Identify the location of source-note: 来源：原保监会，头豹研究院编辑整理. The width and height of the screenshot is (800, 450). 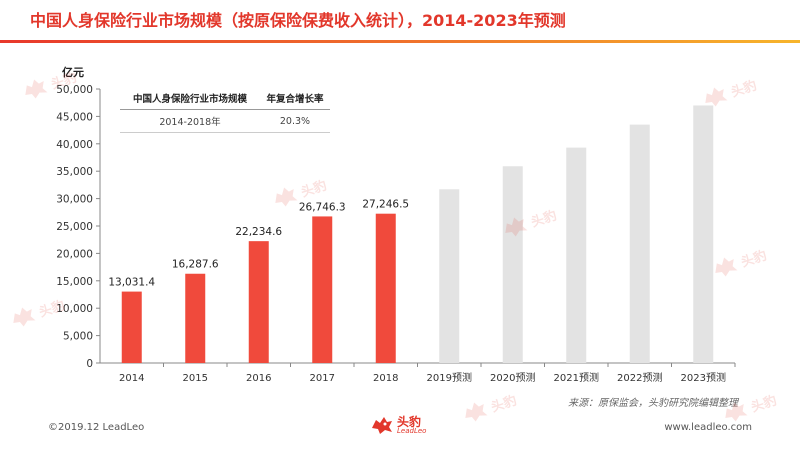
(653, 403).